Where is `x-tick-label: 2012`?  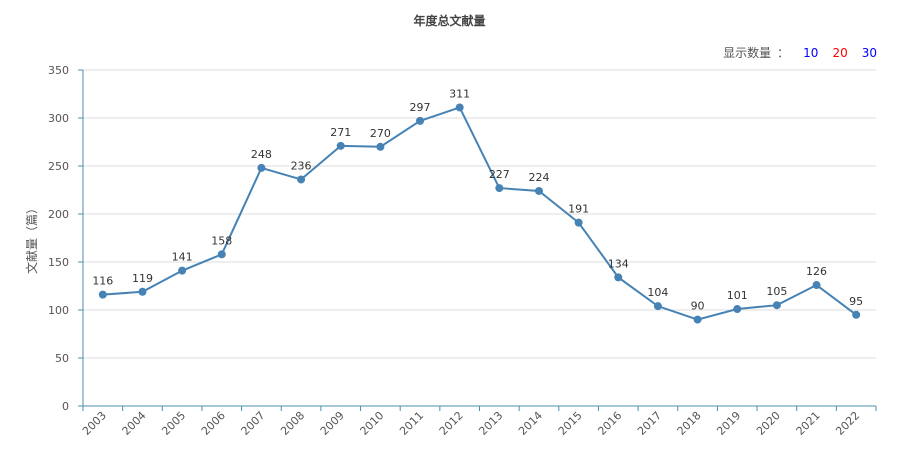
x-tick-label: 2012 is located at coordinates (451, 423).